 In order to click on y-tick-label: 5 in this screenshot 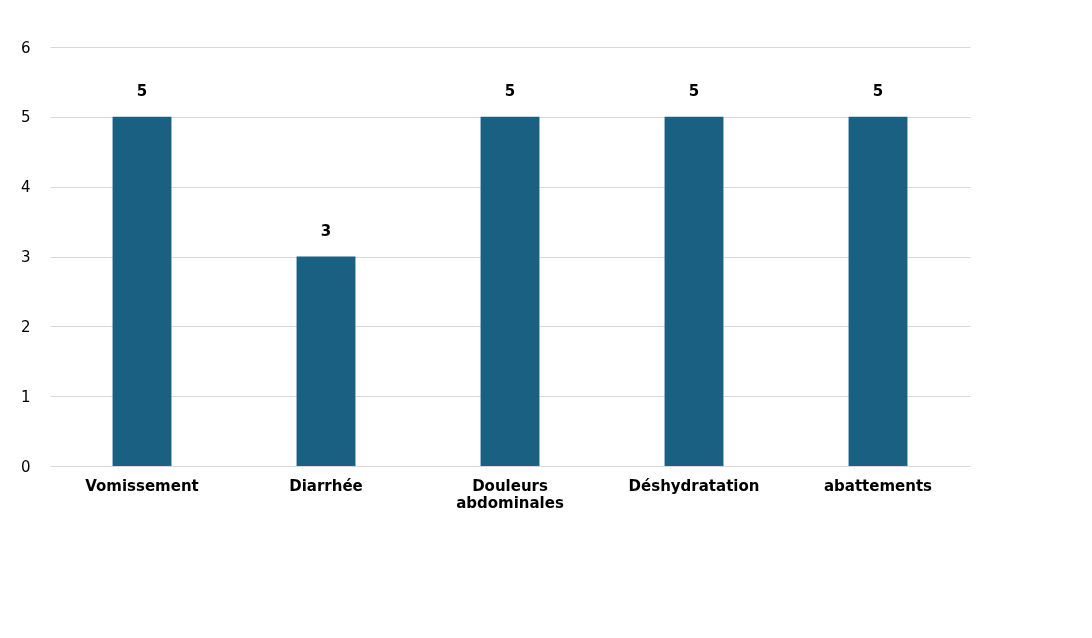, I will do `click(25, 117)`.